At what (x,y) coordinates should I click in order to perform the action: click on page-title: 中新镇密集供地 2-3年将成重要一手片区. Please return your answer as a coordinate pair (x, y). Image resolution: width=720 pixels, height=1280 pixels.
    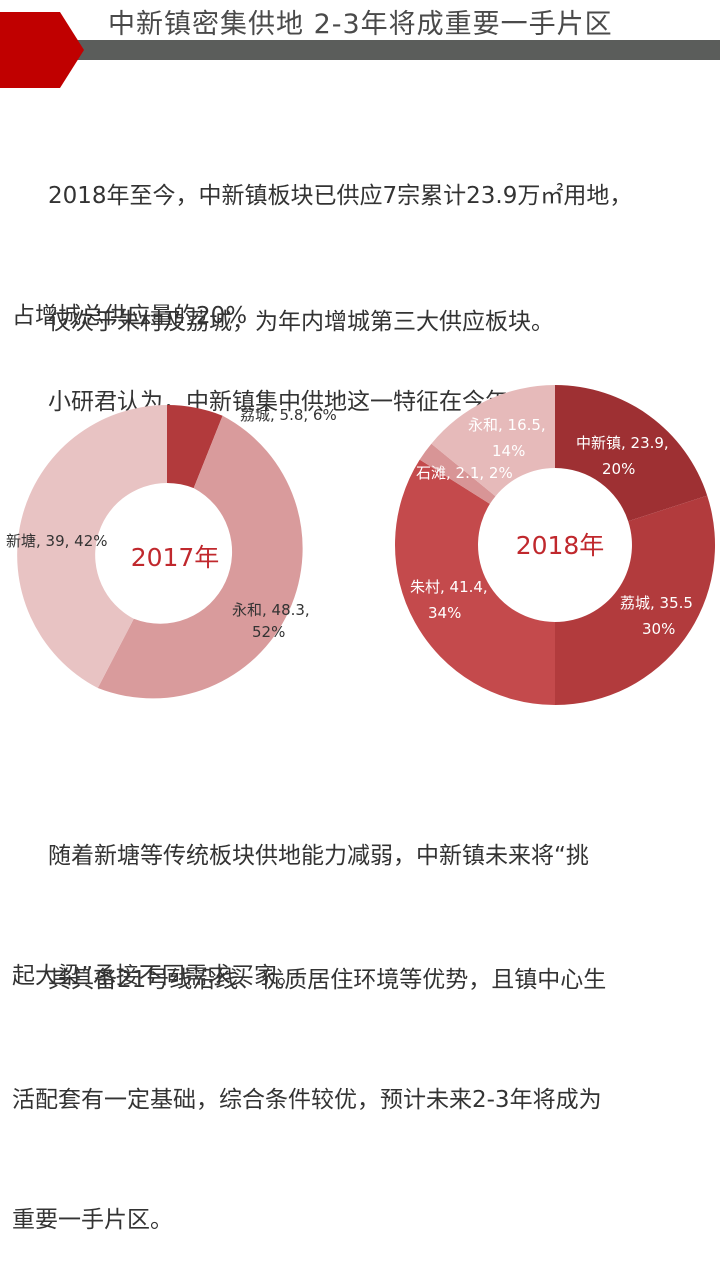
    Looking at the image, I should click on (360, 24).